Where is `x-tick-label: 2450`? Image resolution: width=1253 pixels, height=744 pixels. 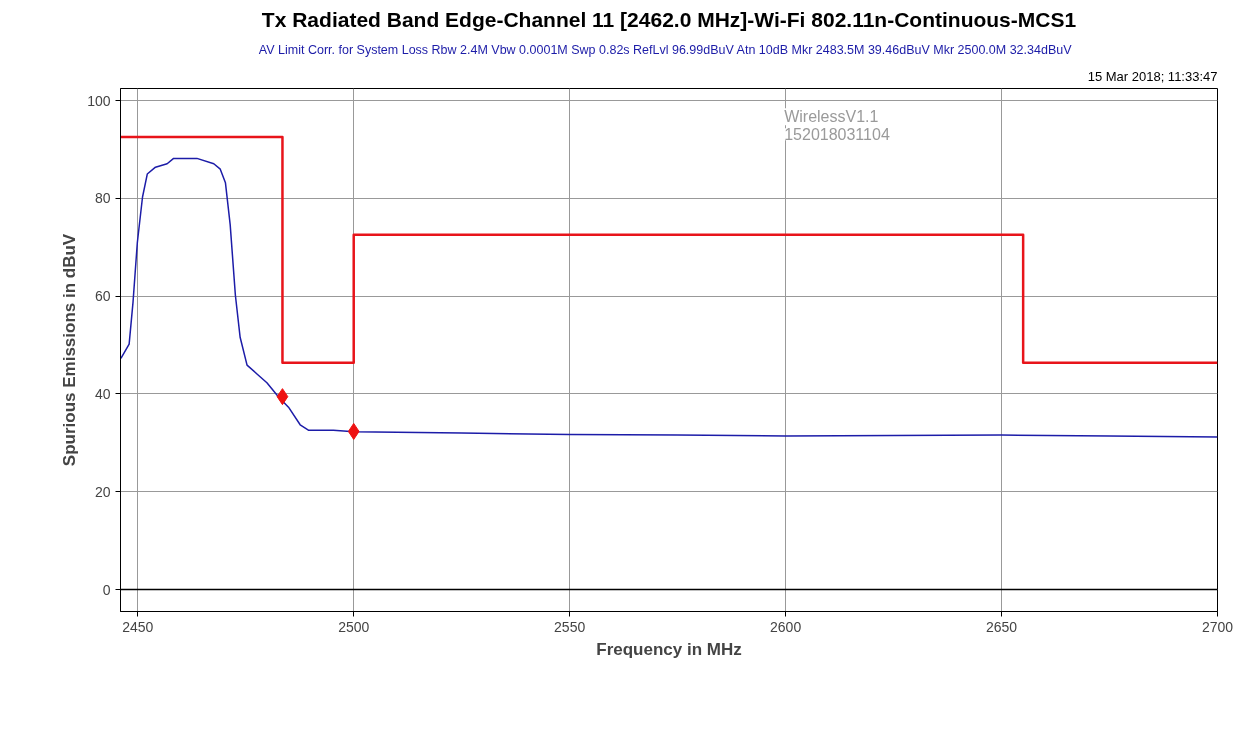 x-tick-label: 2450 is located at coordinates (138, 626).